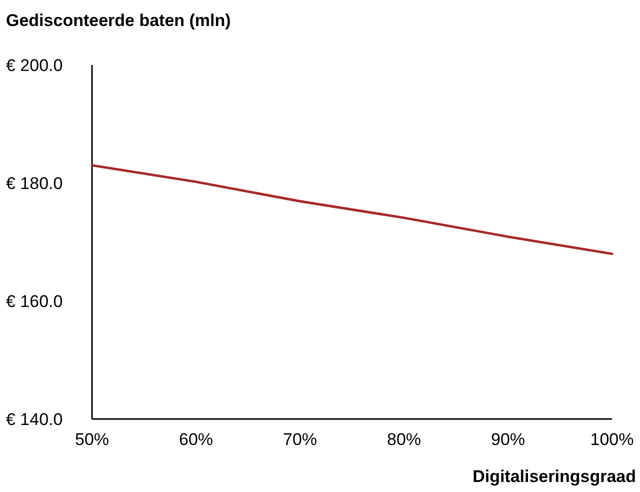 This screenshot has height=492, width=640. I want to click on x-tick-label: 60%, so click(196, 439).